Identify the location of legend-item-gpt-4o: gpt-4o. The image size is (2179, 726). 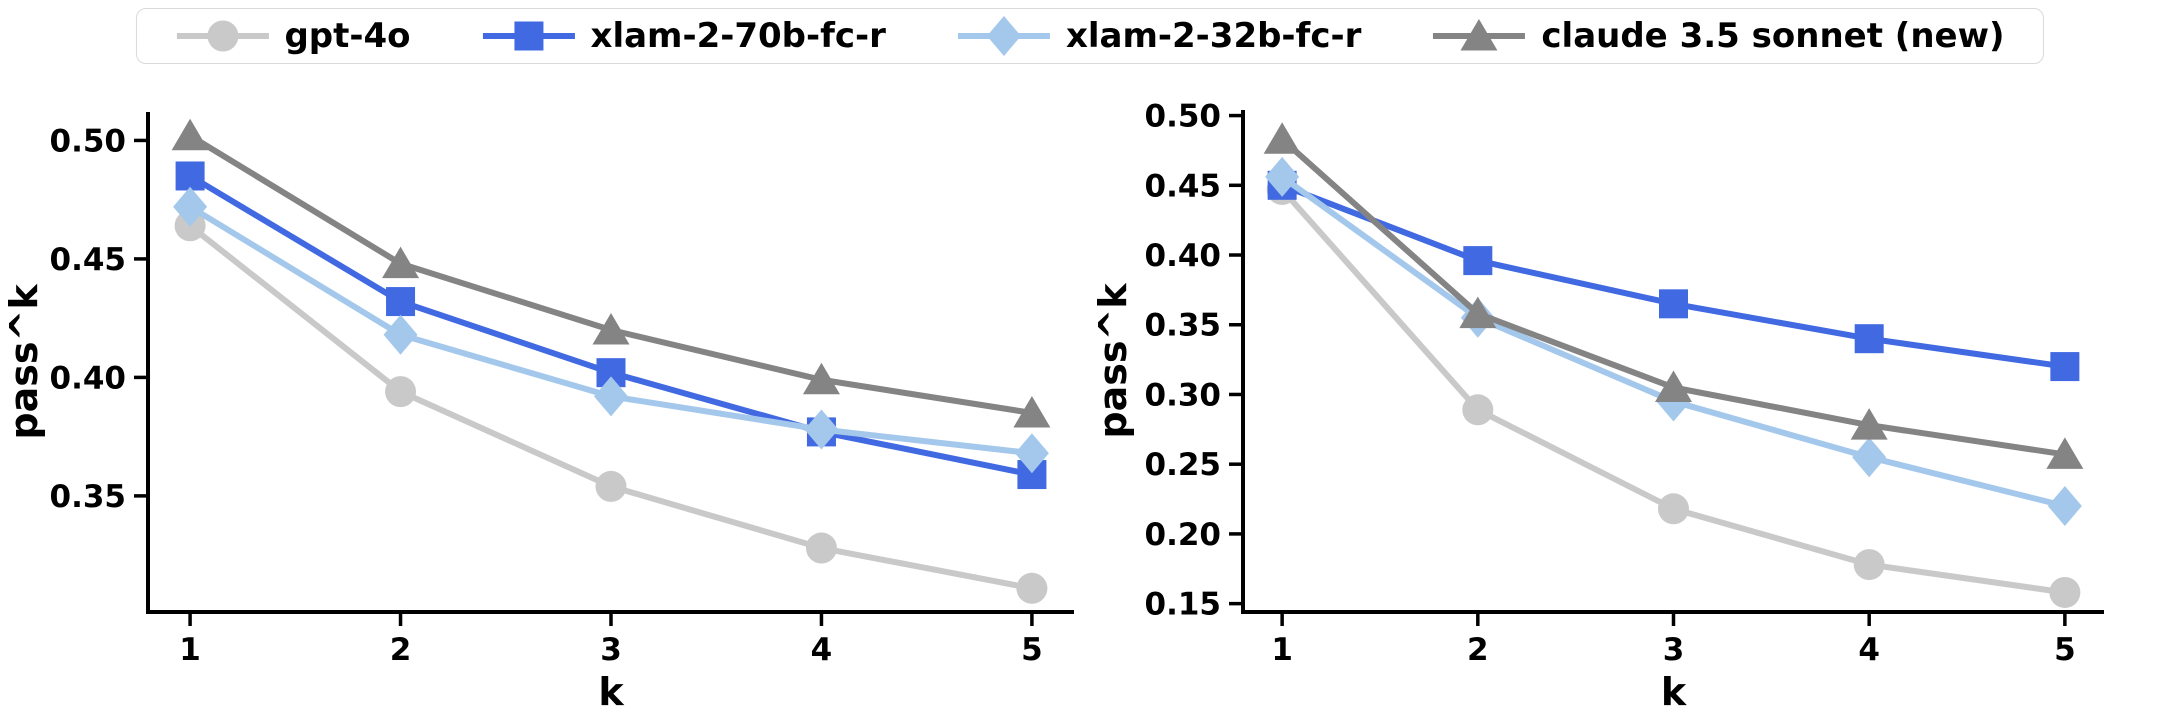
(292, 36).